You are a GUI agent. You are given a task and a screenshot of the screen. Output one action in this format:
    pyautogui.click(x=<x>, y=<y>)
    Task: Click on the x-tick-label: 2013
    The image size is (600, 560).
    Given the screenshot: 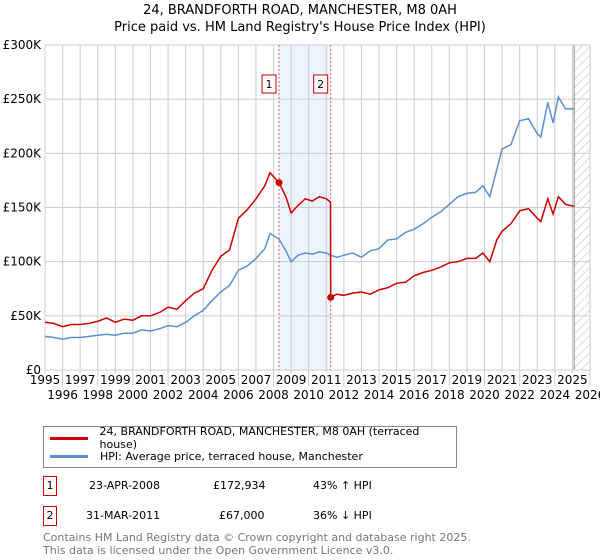 What is the action you would take?
    pyautogui.click(x=361, y=380)
    